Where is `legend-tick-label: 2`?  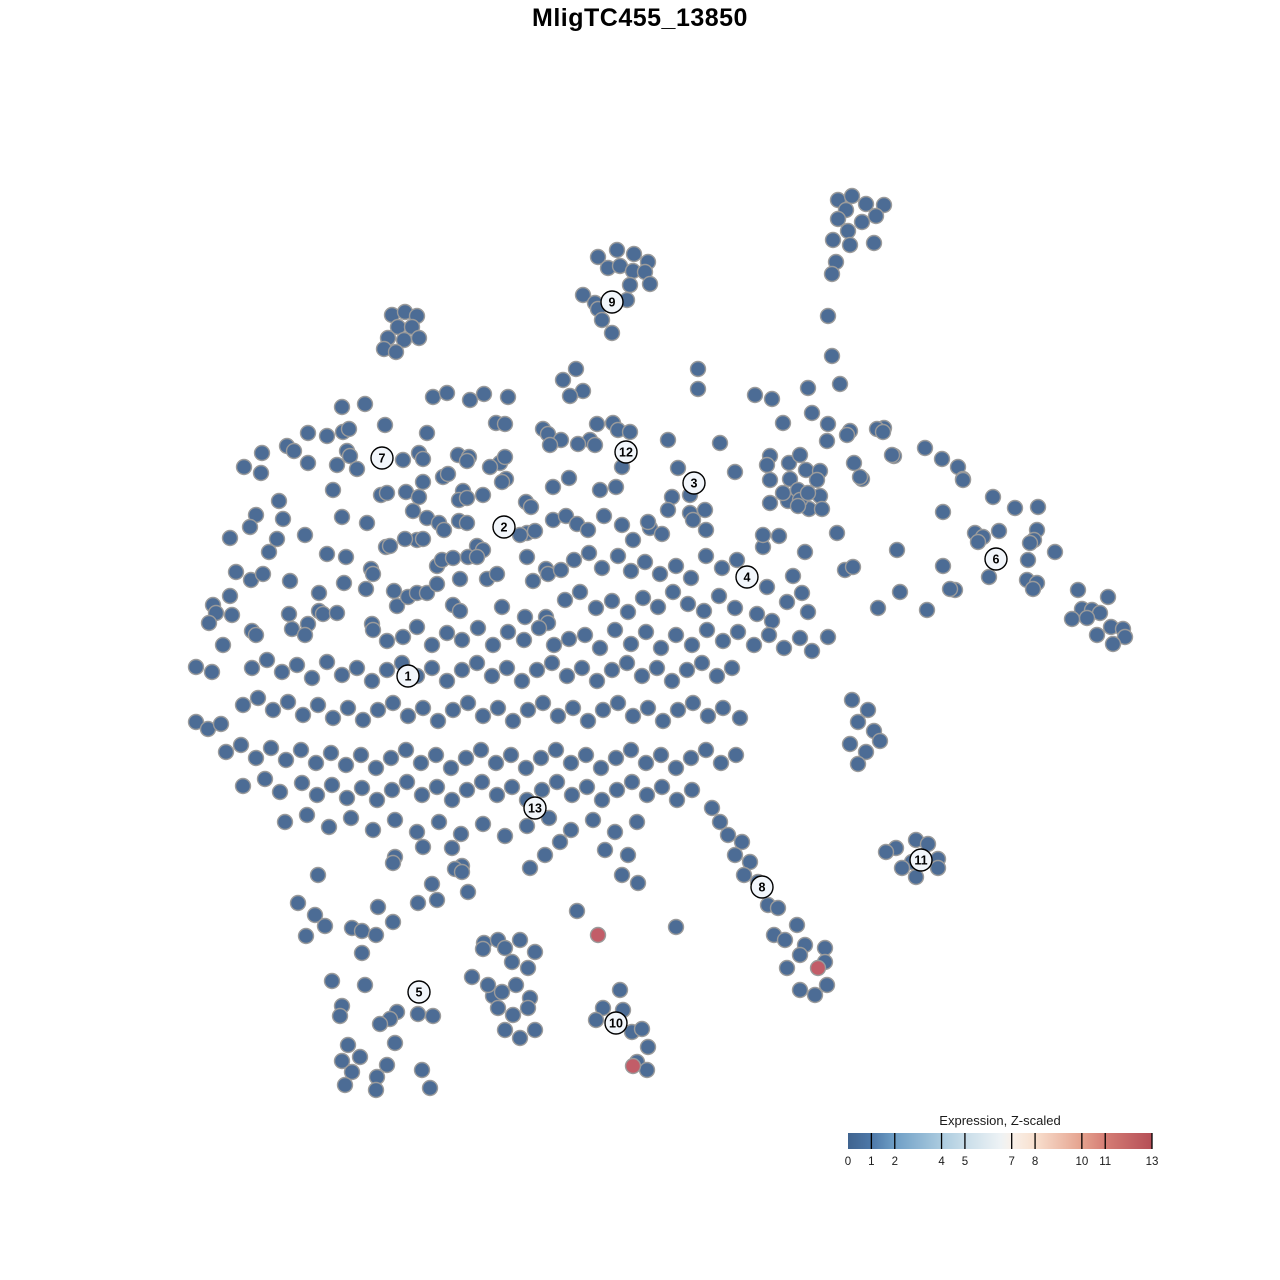
legend-tick-label: 2 is located at coordinates (895, 1162).